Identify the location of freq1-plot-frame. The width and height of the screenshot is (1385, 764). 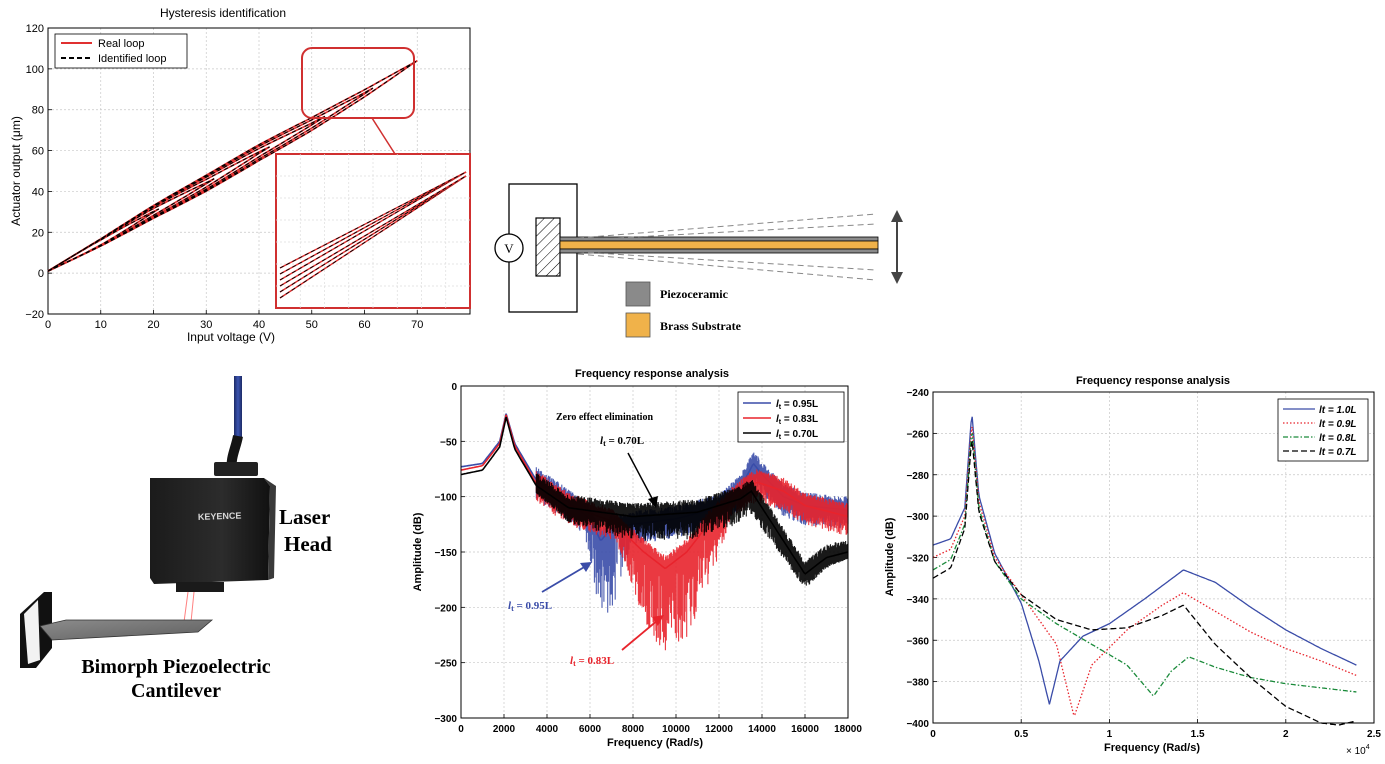
(654, 552).